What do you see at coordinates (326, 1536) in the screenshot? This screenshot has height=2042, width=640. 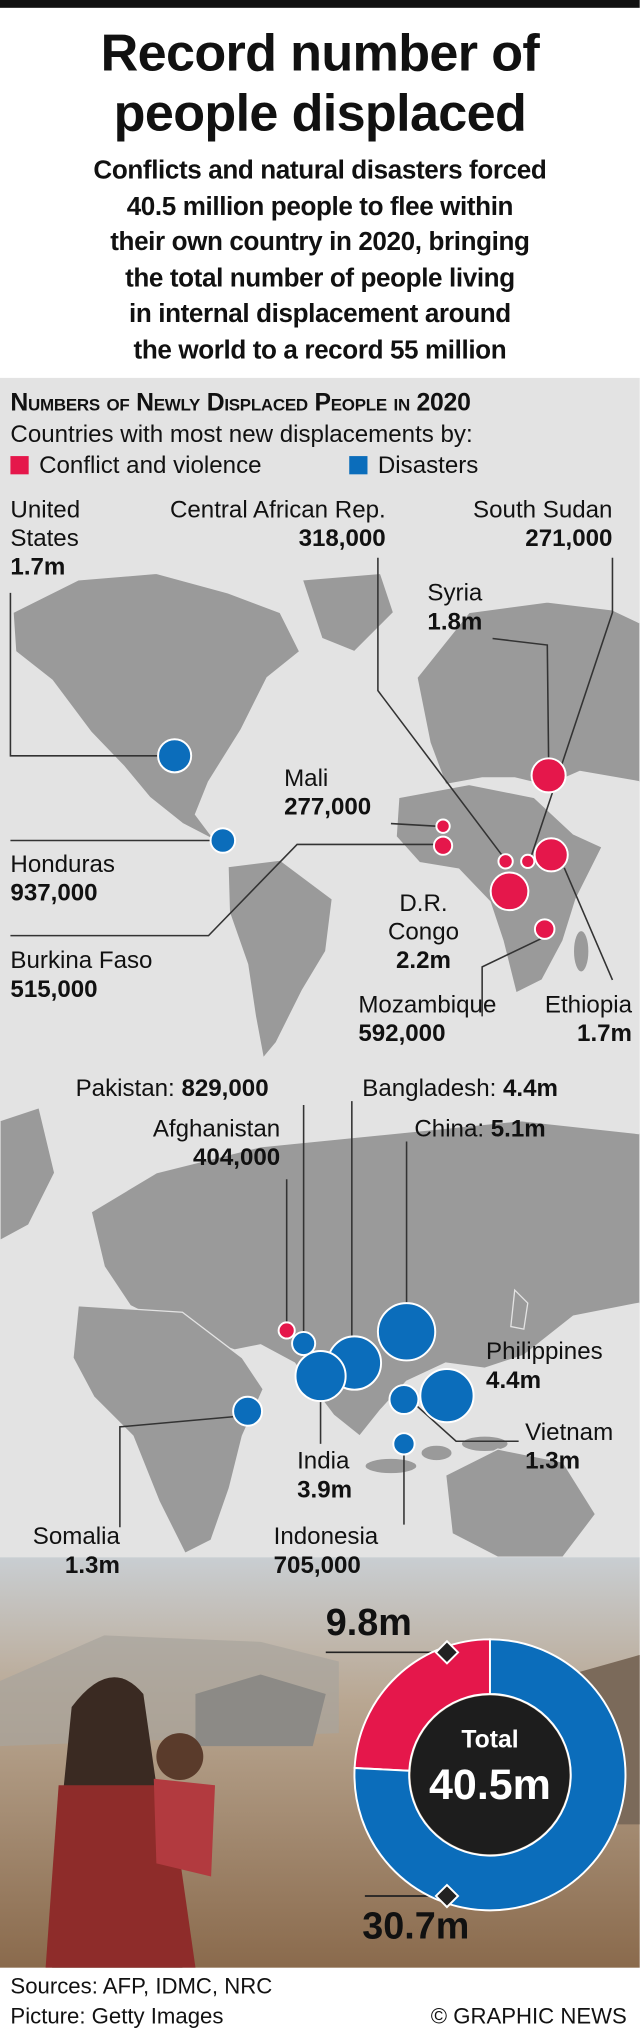 I see `country-name: Indonesia` at bounding box center [326, 1536].